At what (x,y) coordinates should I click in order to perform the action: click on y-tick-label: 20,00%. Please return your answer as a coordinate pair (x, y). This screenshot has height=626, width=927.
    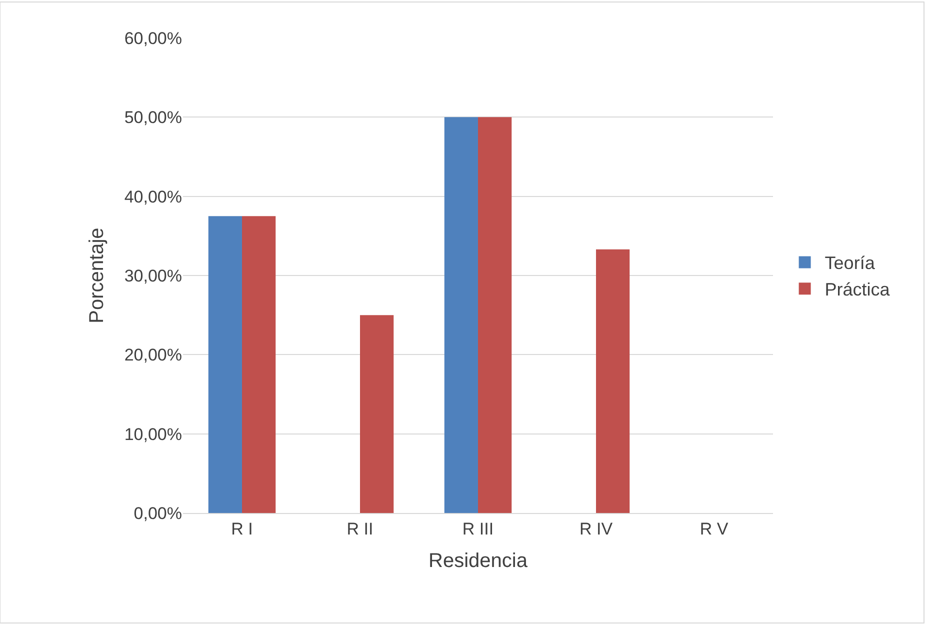
    Looking at the image, I should click on (153, 355).